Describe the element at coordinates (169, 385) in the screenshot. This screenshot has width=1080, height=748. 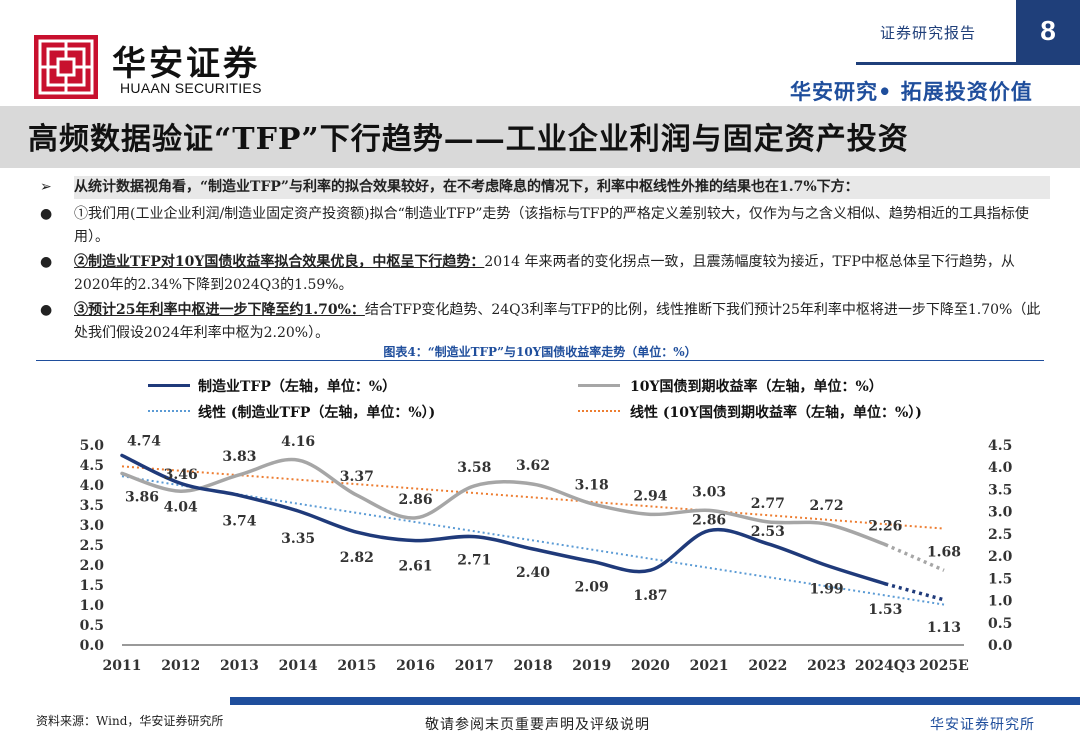
I see `legend-swatch-tfp` at that location.